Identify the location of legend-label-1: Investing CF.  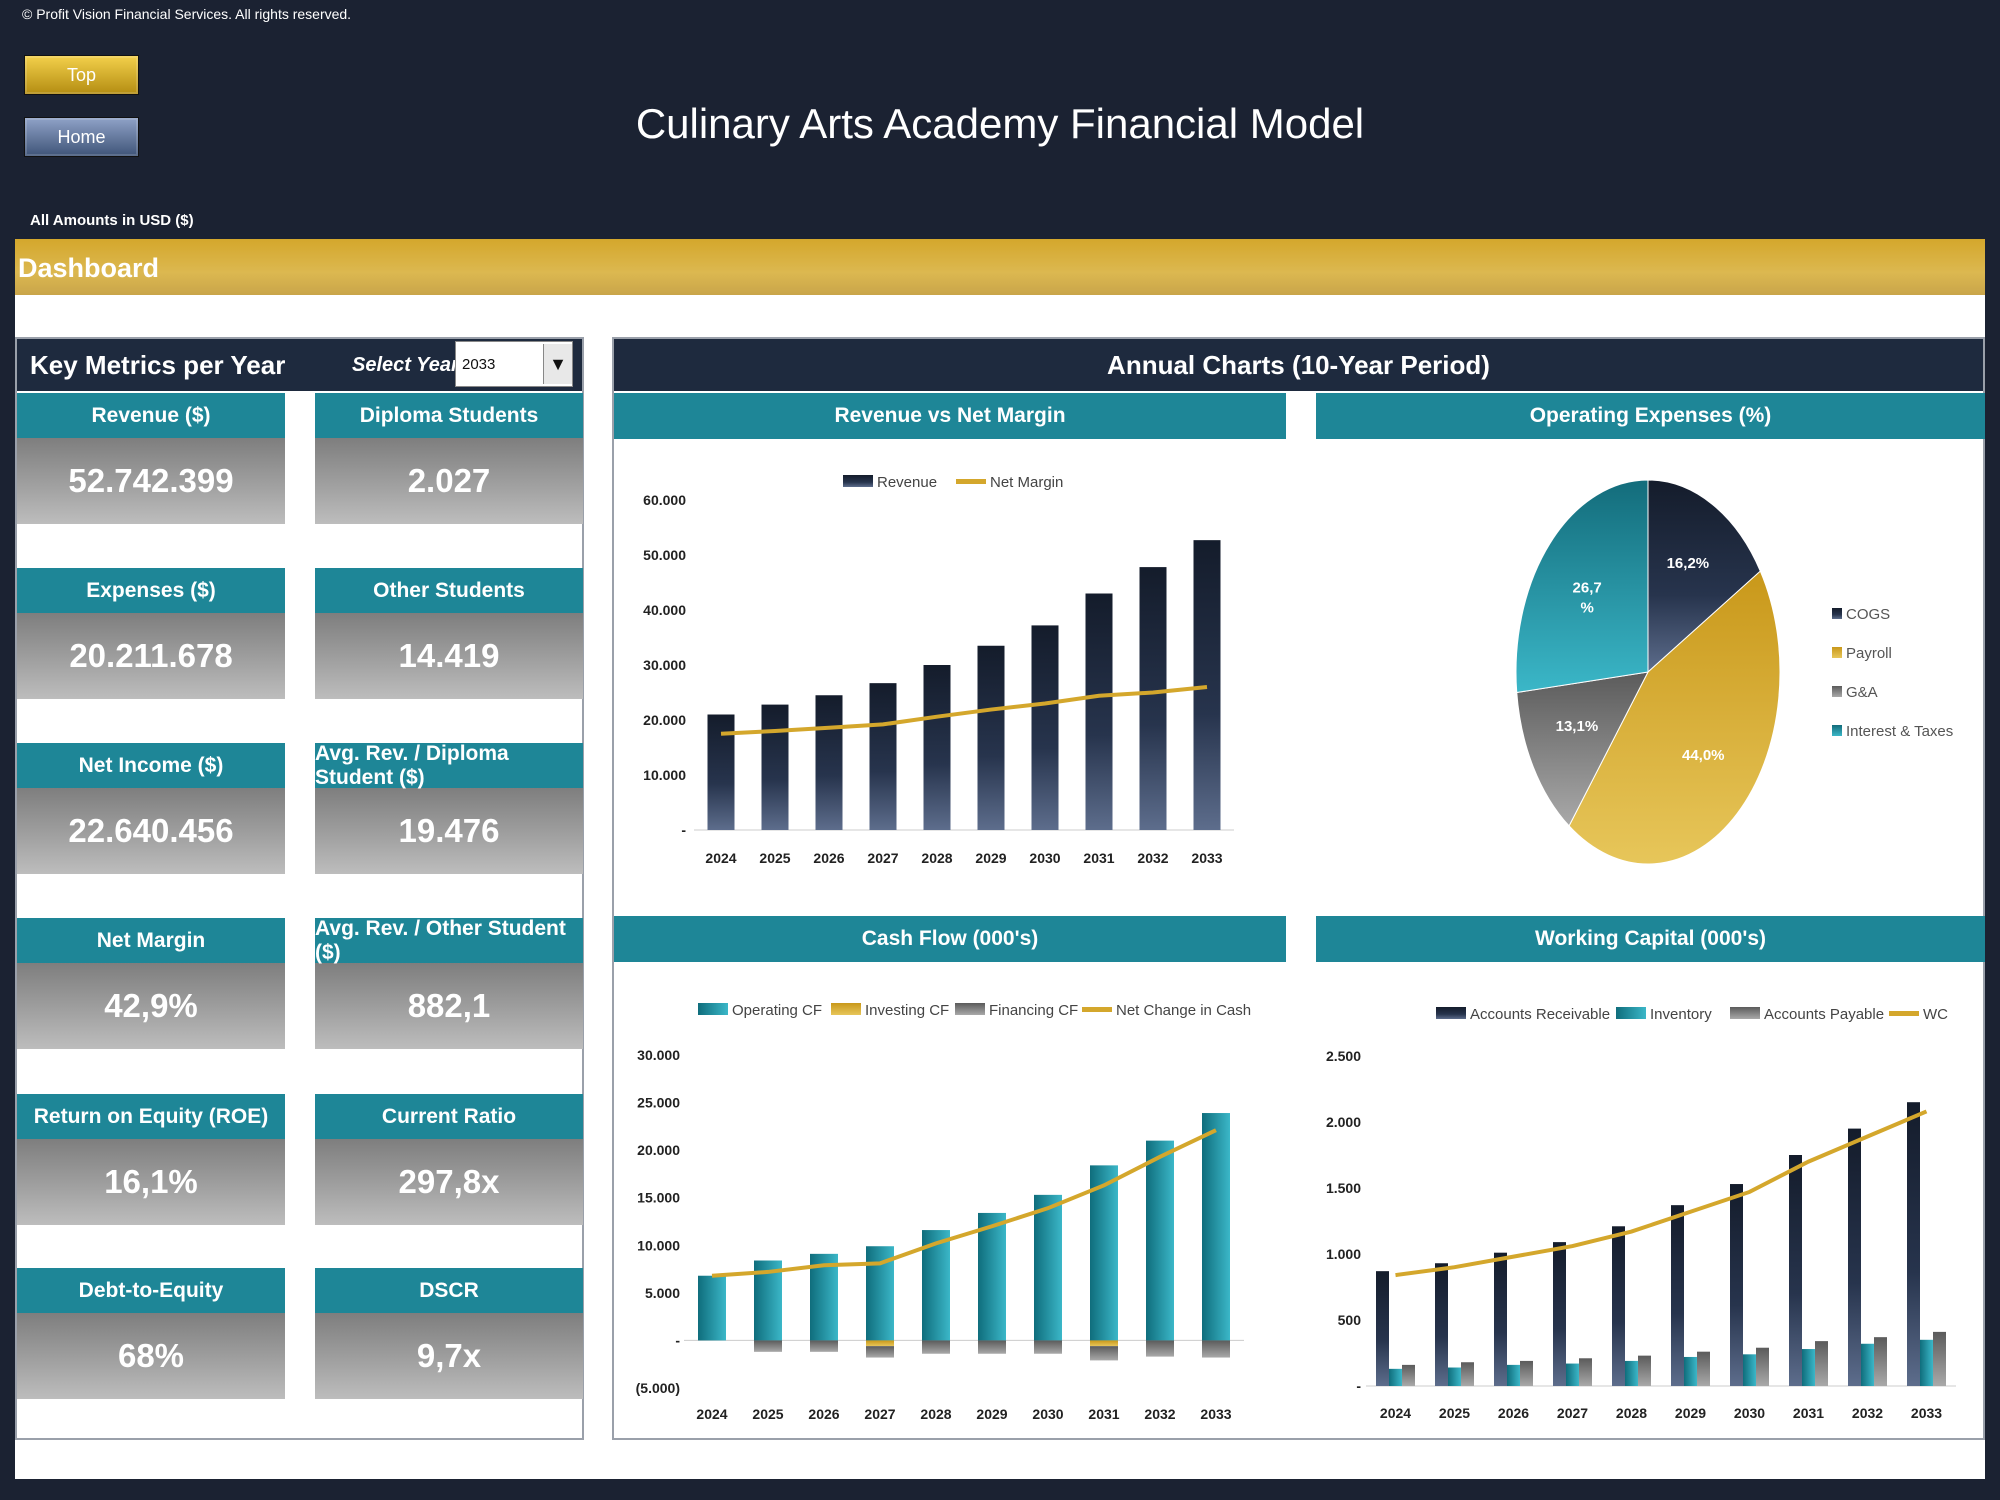
(907, 1010).